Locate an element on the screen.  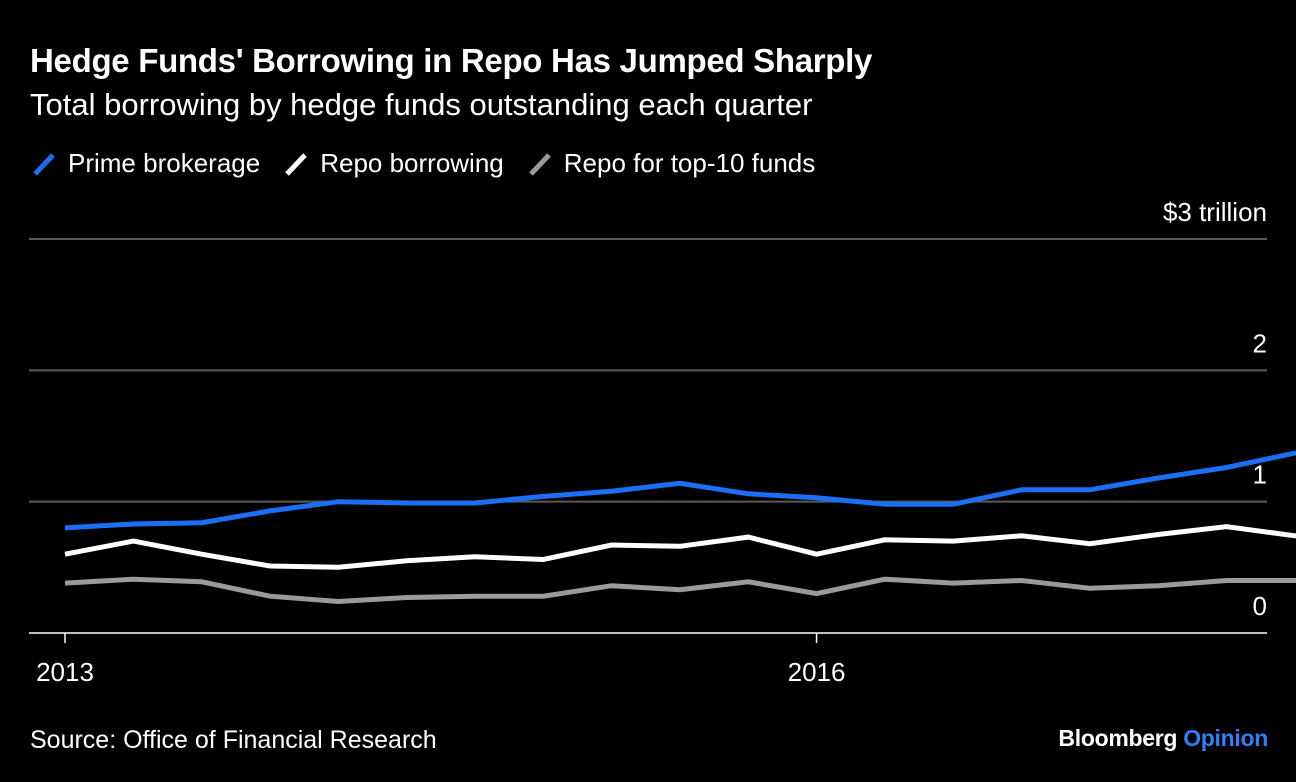
legend-item-prime: Prime brokerage is located at coordinates (145, 163).